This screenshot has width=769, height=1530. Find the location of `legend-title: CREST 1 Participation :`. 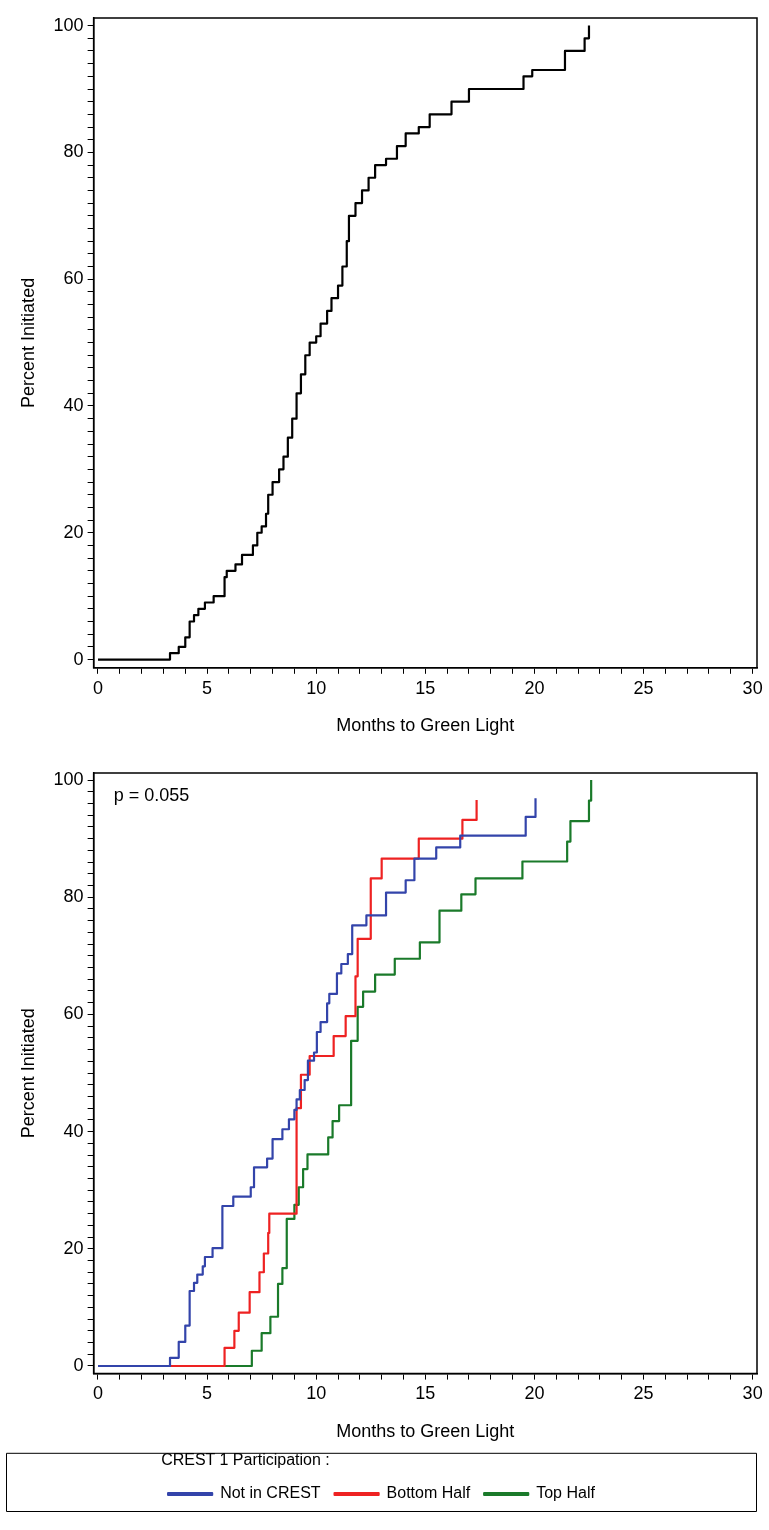

legend-title: CREST 1 Participation : is located at coordinates (245, 1460).